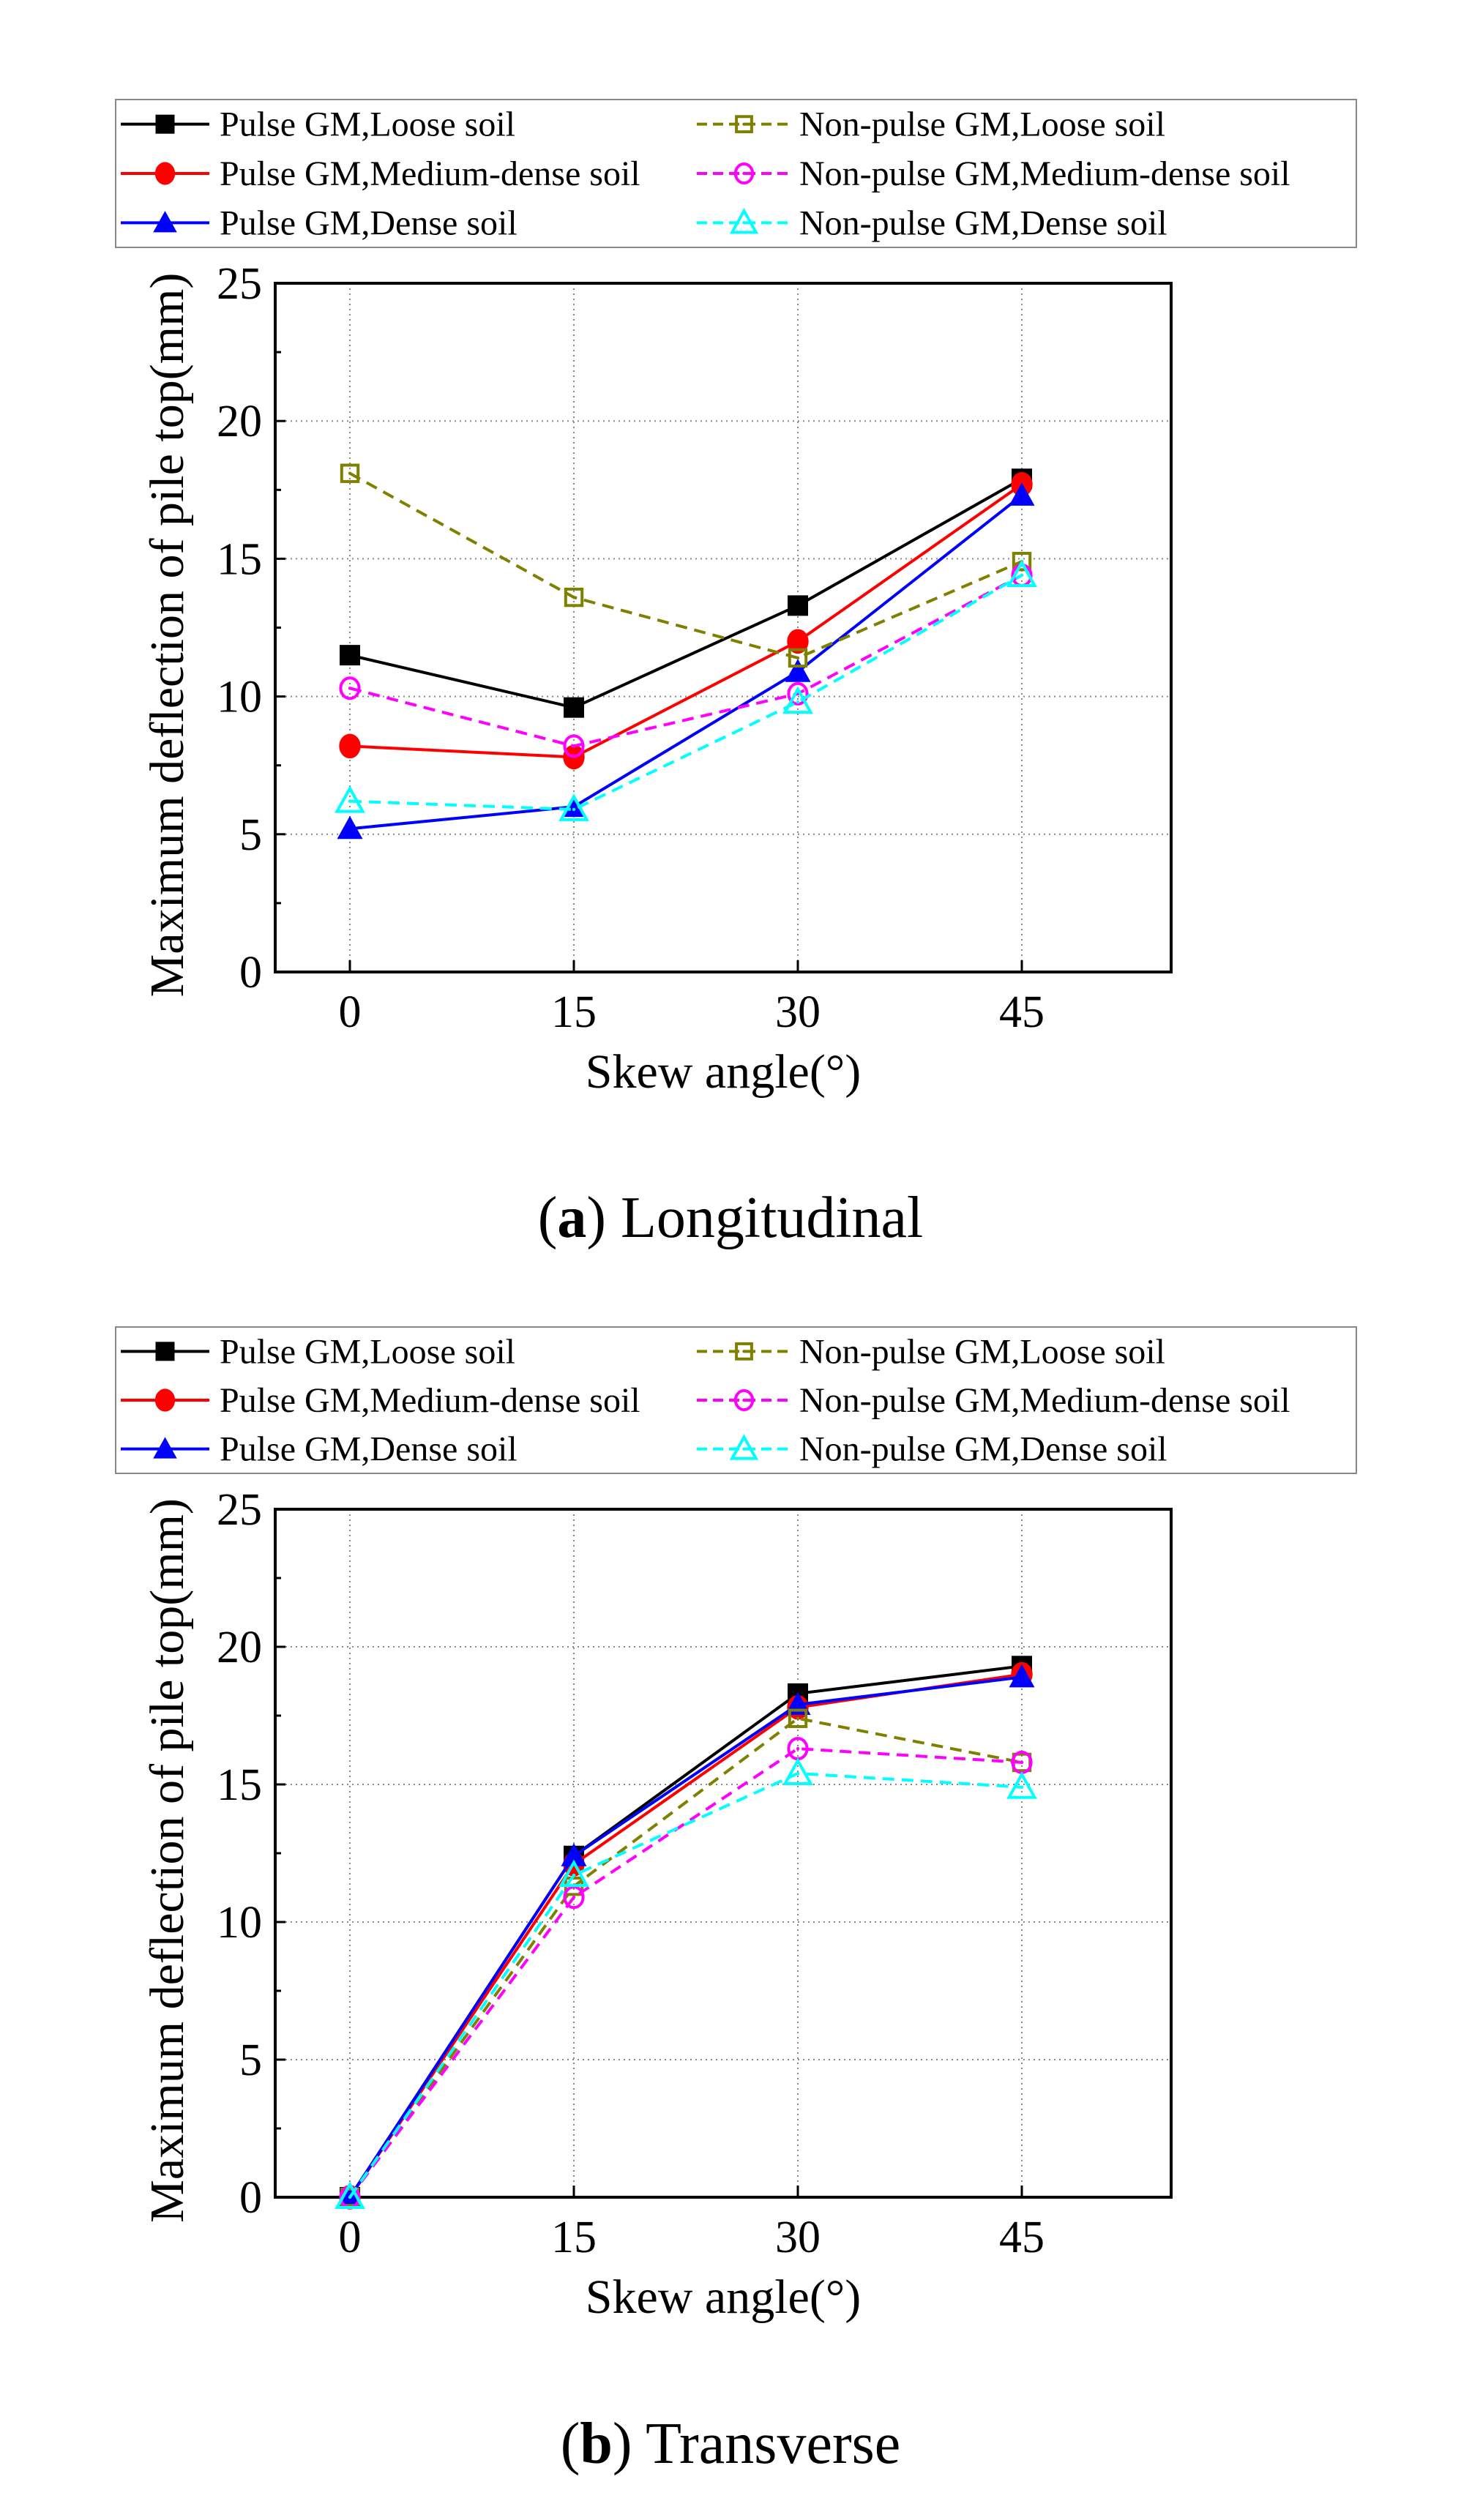 Image resolution: width=1461 pixels, height=2520 pixels. I want to click on y-tick-label: 10, so click(239, 698).